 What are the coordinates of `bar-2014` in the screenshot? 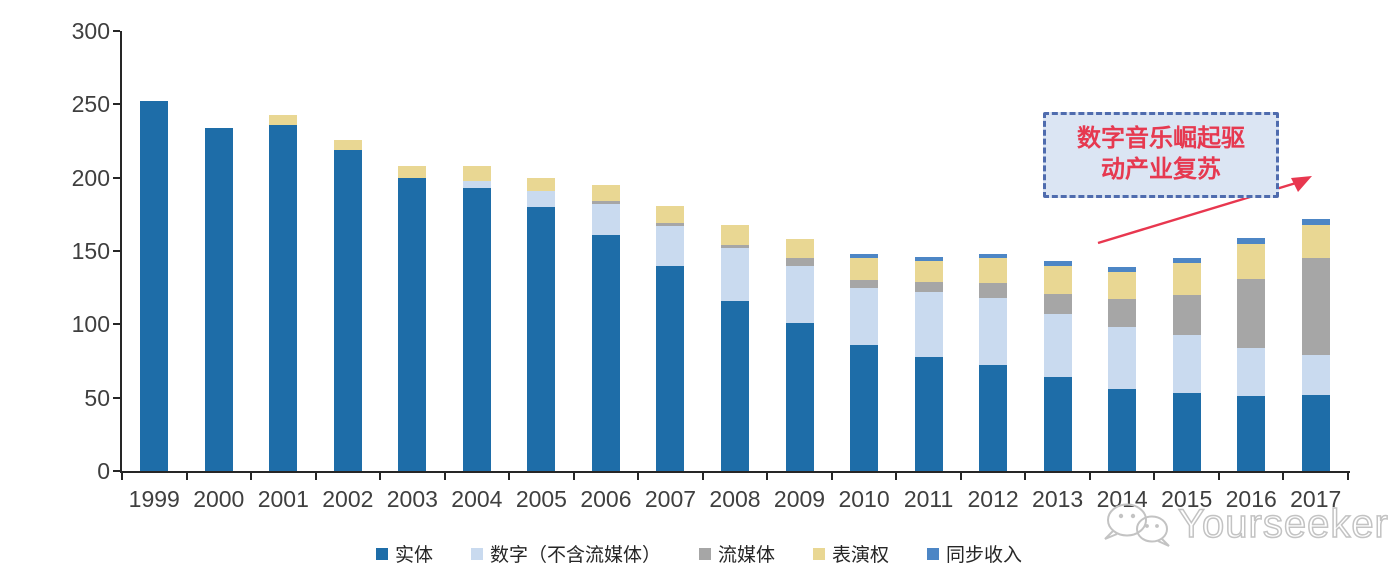 It's located at (1122, 369).